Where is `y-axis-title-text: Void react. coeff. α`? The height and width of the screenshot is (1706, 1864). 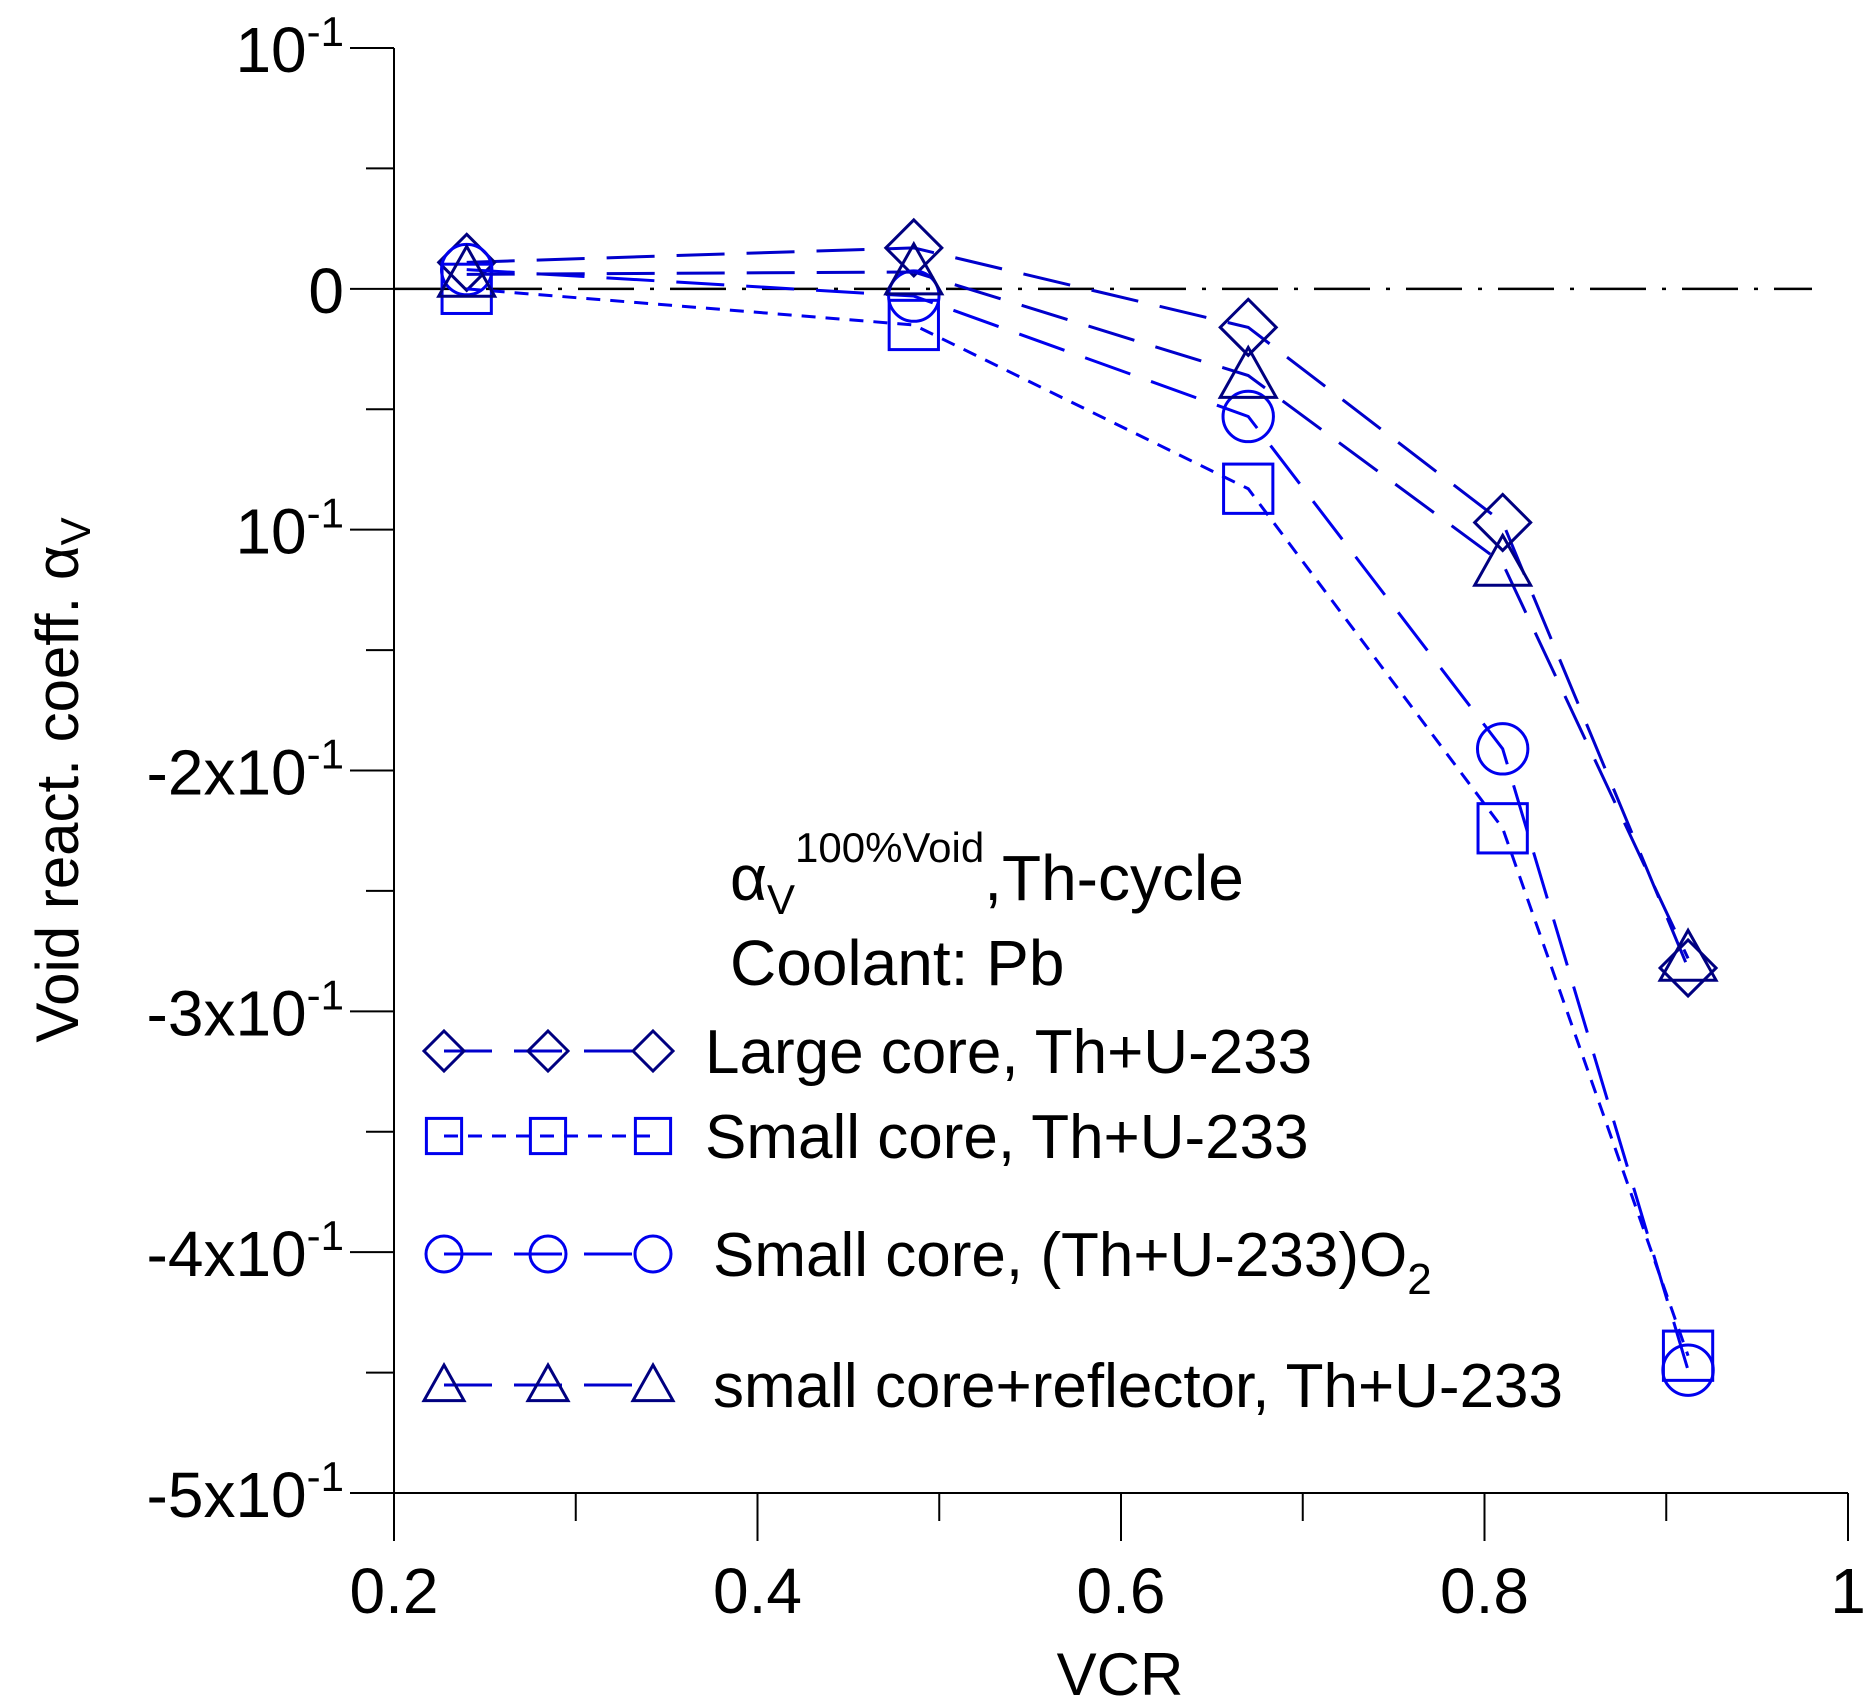 y-axis-title-text: Void react. coeff. α is located at coordinates (57, 793).